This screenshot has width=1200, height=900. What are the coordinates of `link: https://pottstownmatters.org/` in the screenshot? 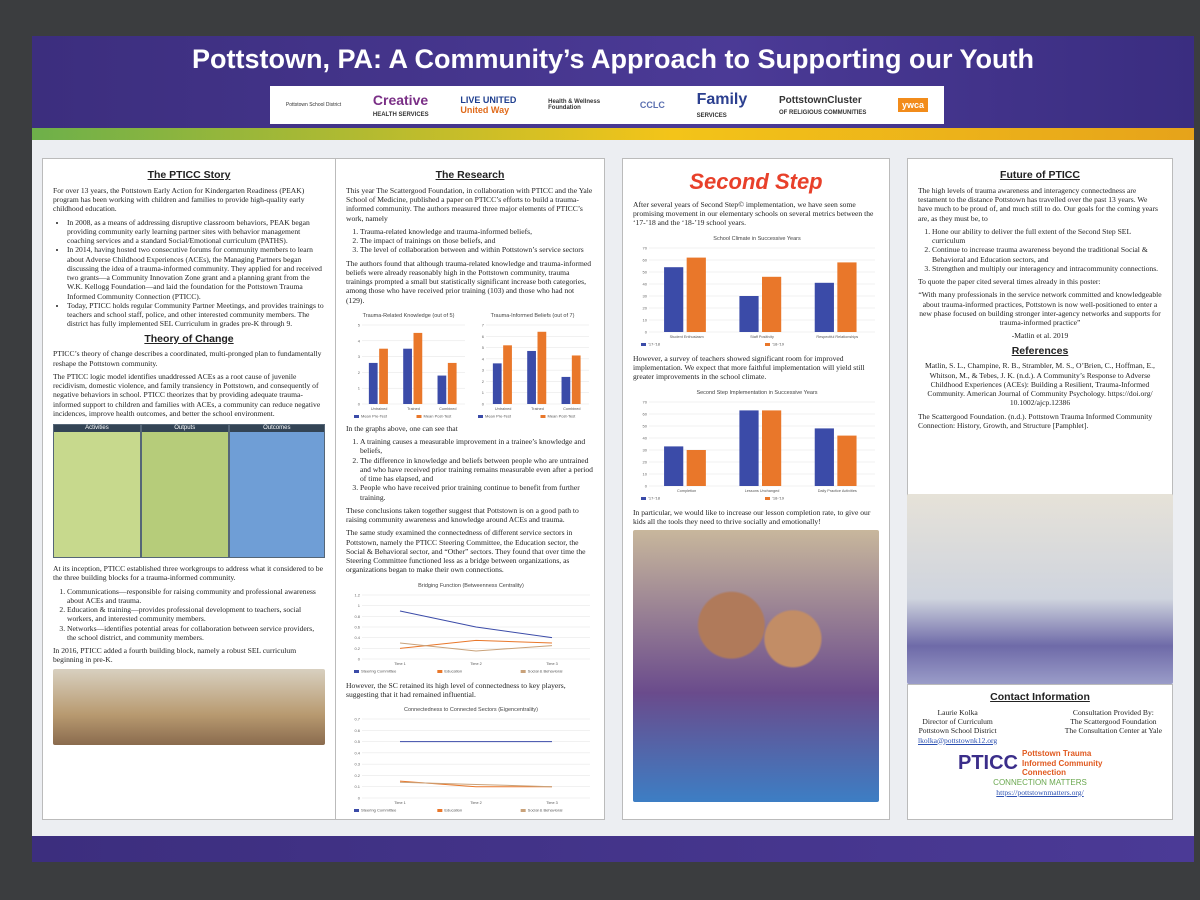 It's located at (1040, 792).